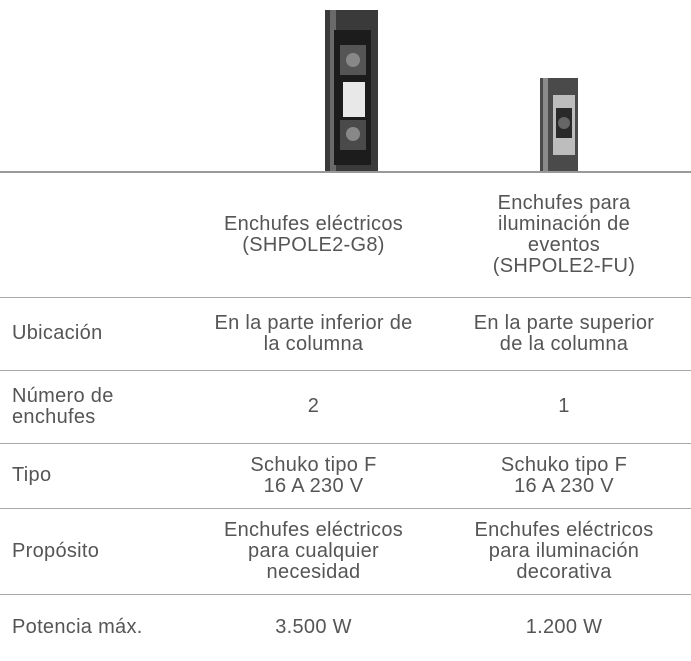 The image size is (691, 661). Describe the element at coordinates (313, 571) in the screenshot. I see `cell-line: necesidad` at that location.